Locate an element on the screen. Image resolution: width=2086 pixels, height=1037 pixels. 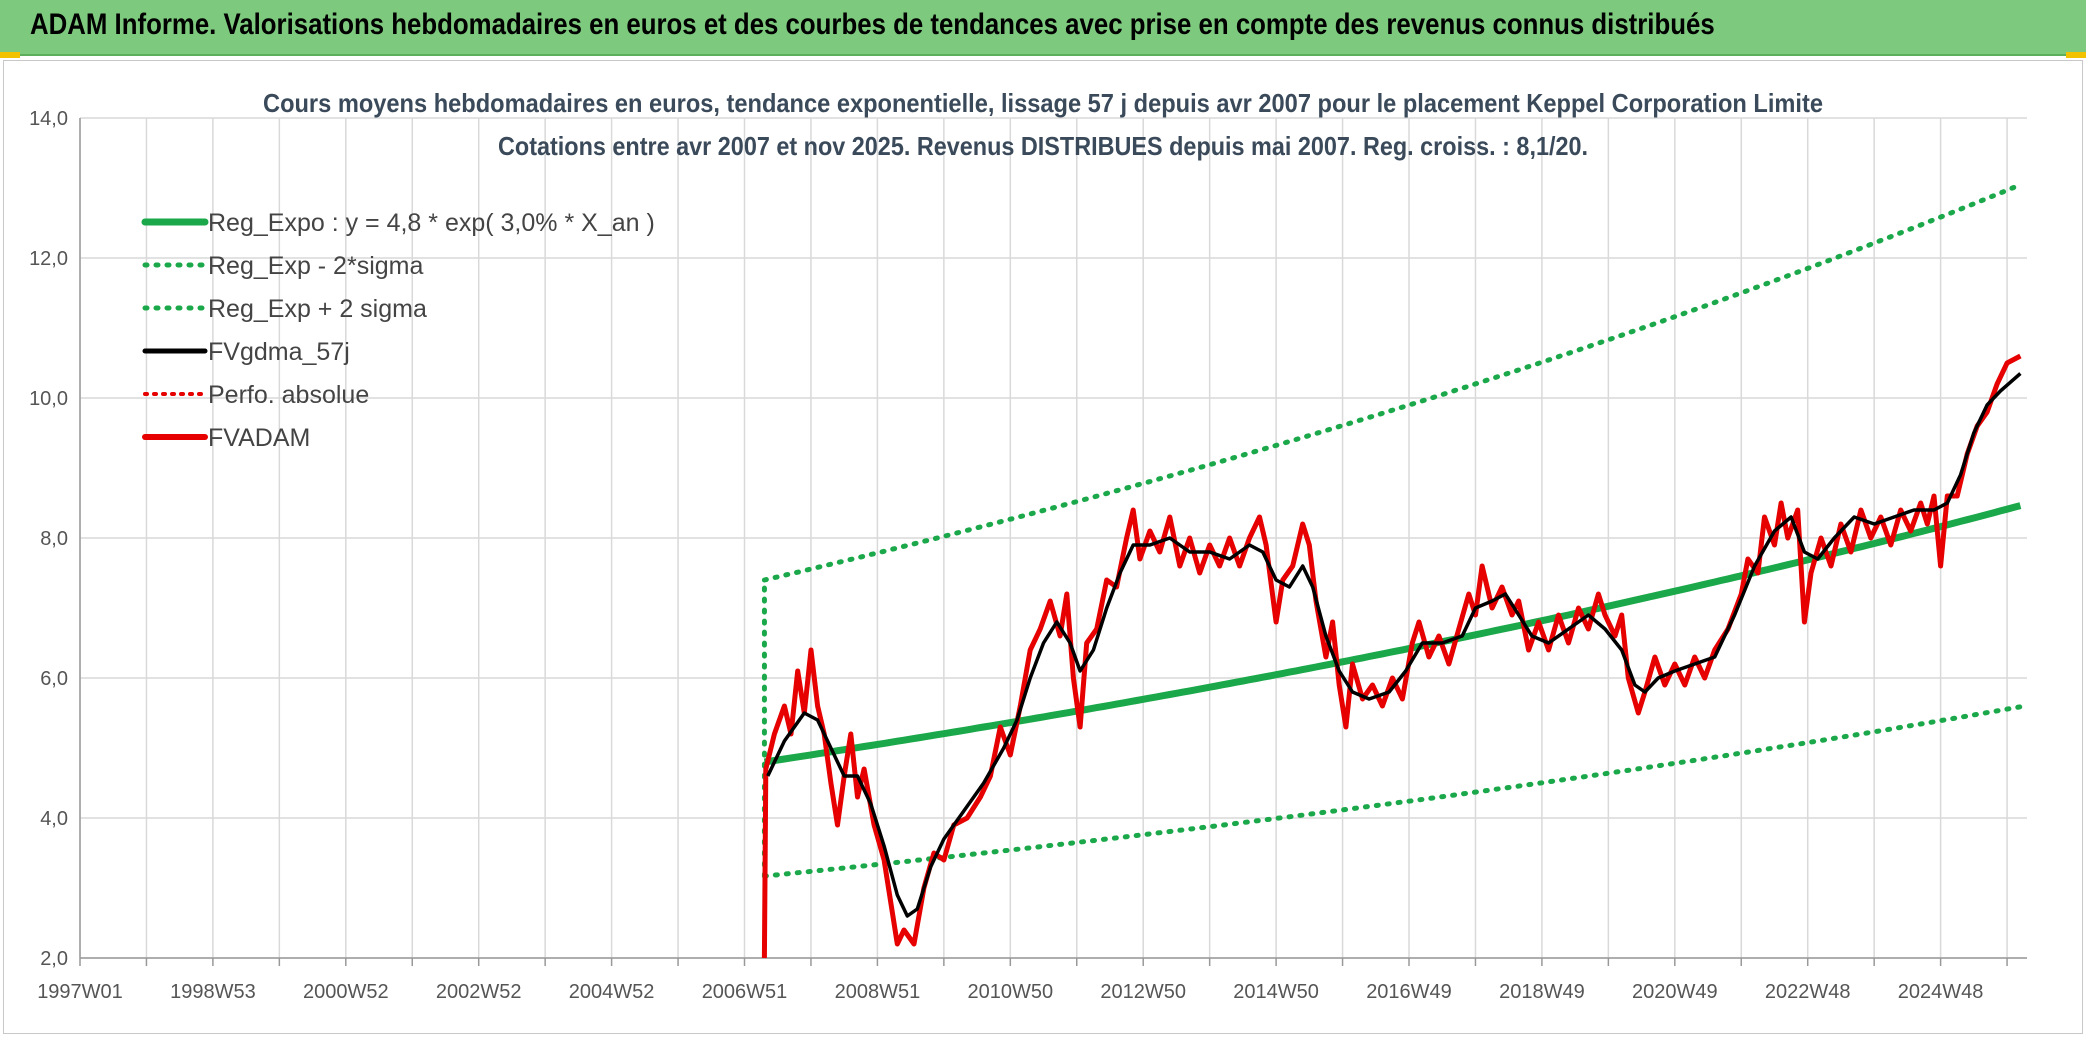
x-tick-label: 2000W52 is located at coordinates (346, 992).